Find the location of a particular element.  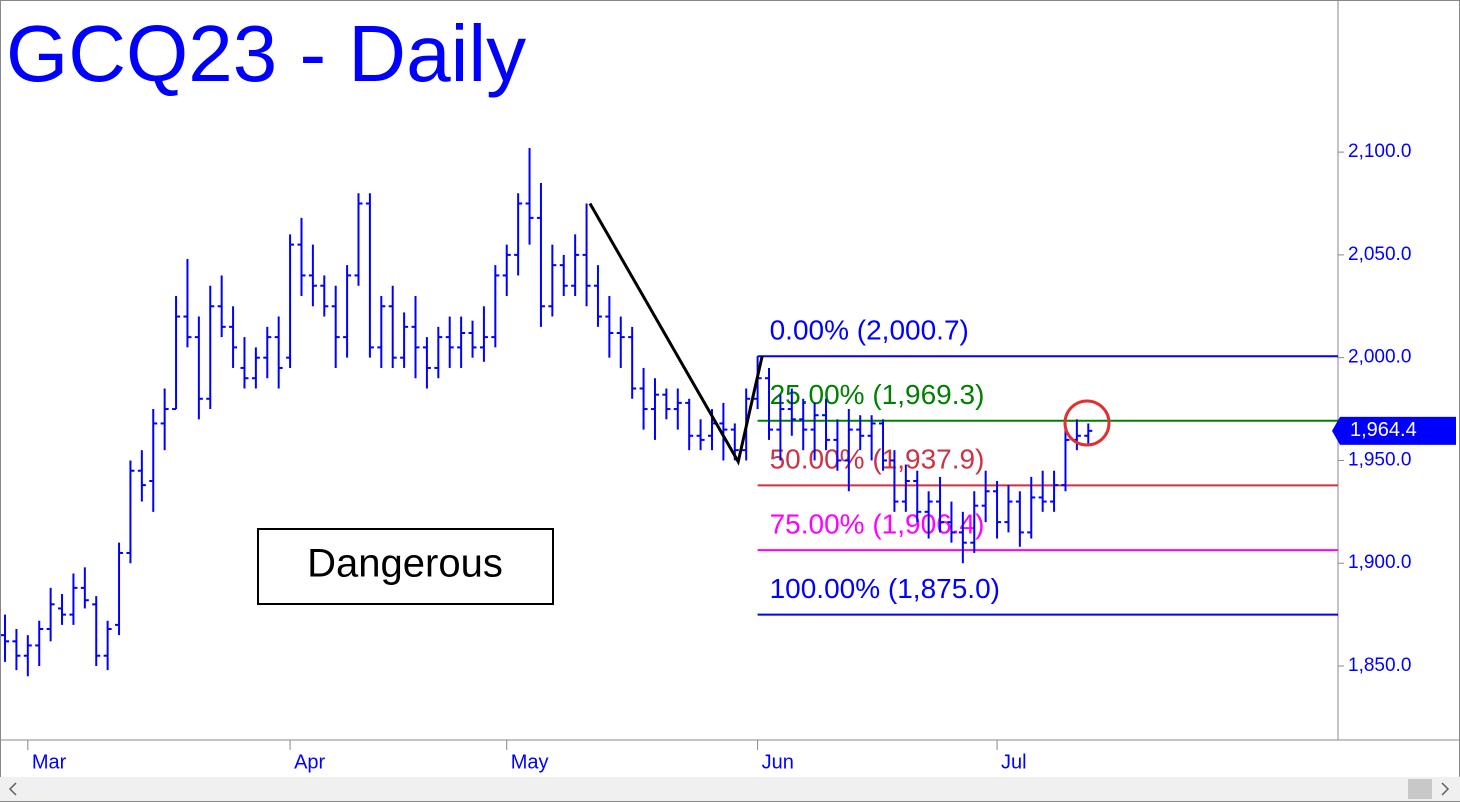

scroll-left is located at coordinates (12, 789).